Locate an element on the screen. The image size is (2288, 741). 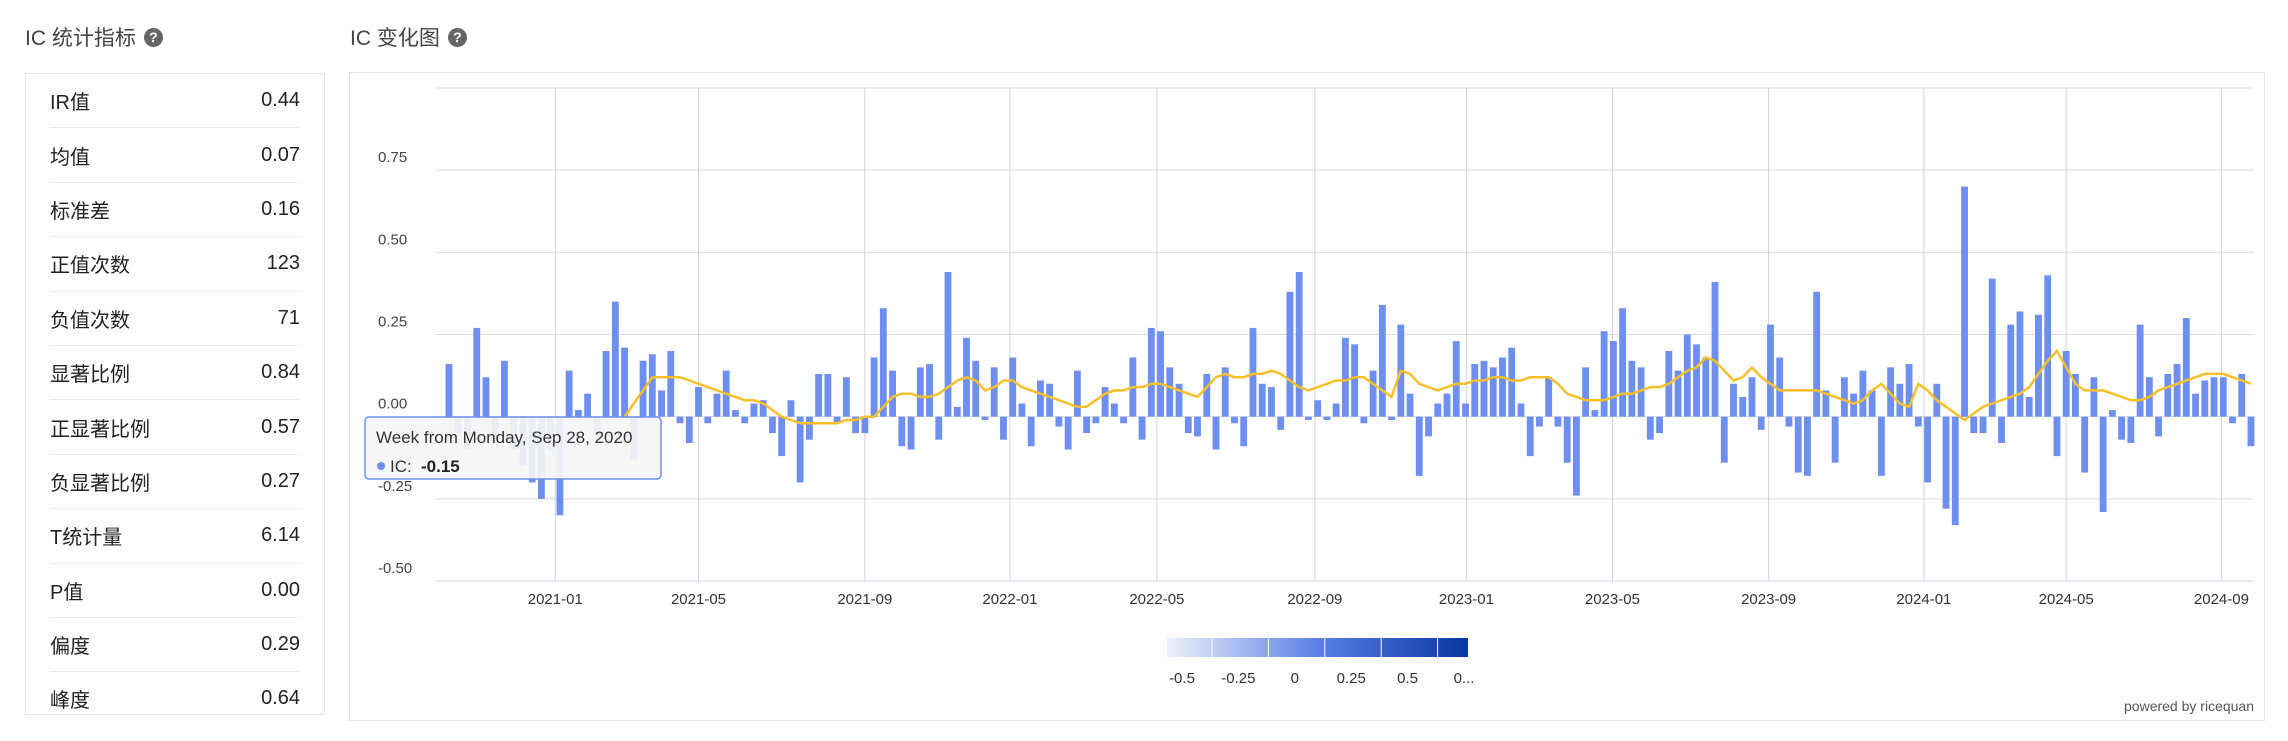
x-tick-label: 2022-01 is located at coordinates (1009, 599).